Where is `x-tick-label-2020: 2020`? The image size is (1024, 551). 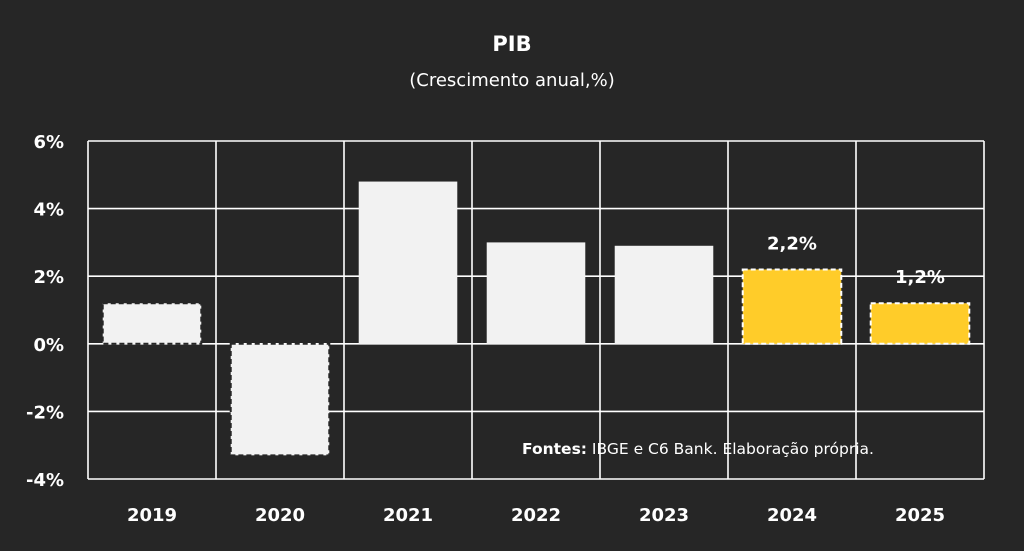
x-tick-label-2020: 2020 is located at coordinates (280, 515).